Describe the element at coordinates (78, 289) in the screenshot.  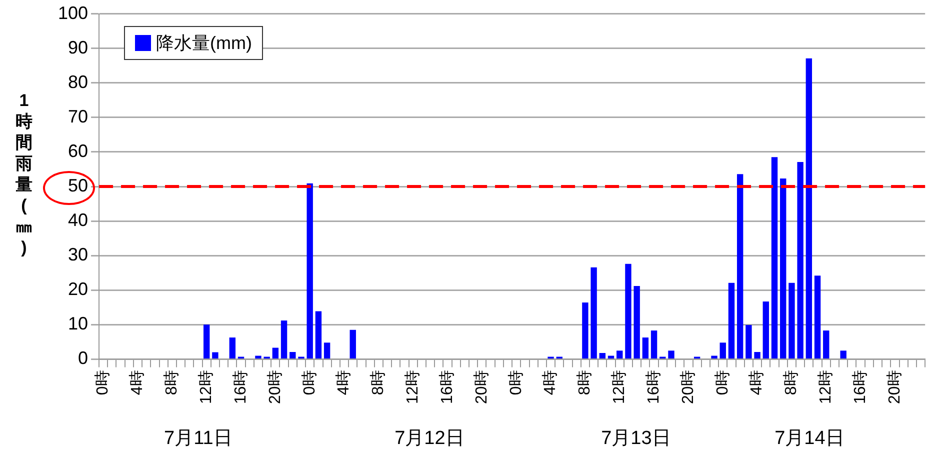
I see `y-tick-label: 20` at that location.